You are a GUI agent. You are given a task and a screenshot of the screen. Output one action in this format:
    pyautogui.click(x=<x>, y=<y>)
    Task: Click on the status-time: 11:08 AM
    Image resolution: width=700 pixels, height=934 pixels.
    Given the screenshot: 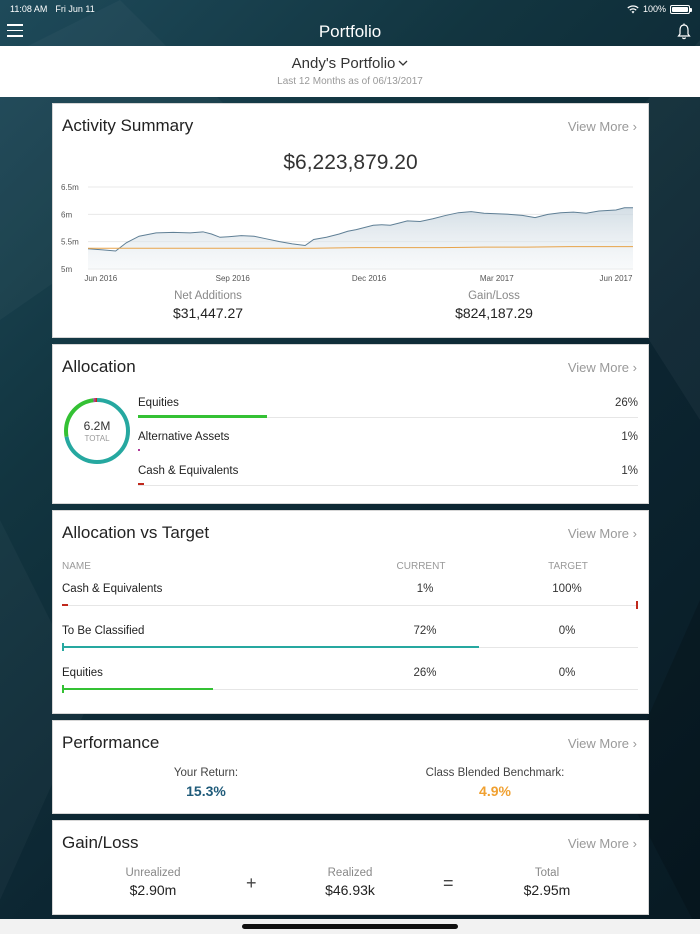 What is the action you would take?
    pyautogui.click(x=29, y=9)
    